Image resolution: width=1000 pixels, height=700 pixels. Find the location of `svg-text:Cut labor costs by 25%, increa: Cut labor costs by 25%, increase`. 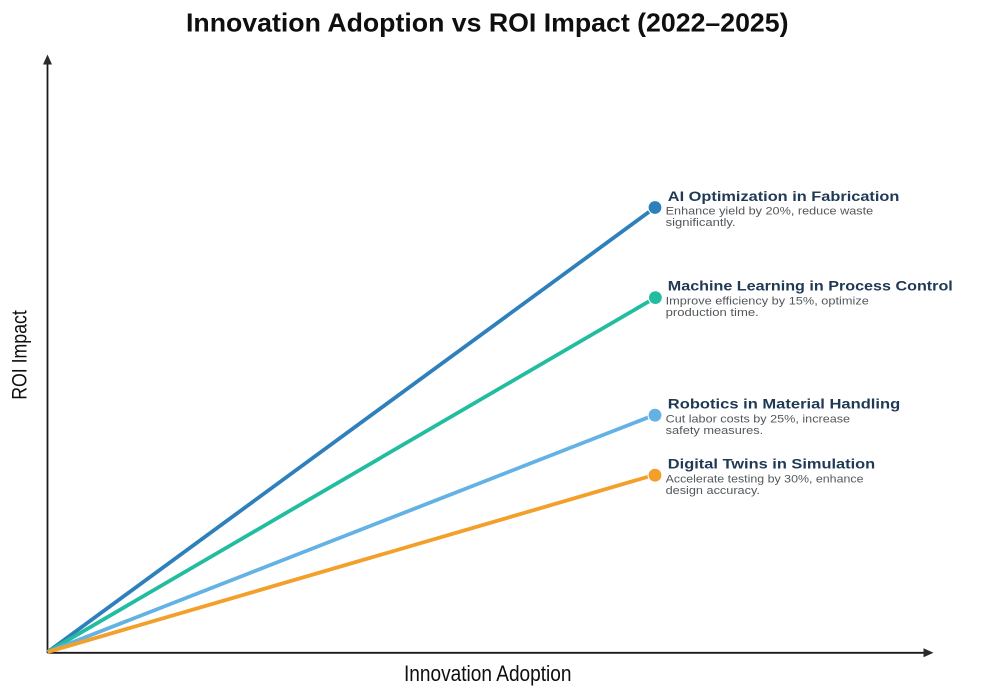

svg-text:Cut labor costs by 25%, increa: Cut labor costs by 25%, increase is located at coordinates (758, 419).